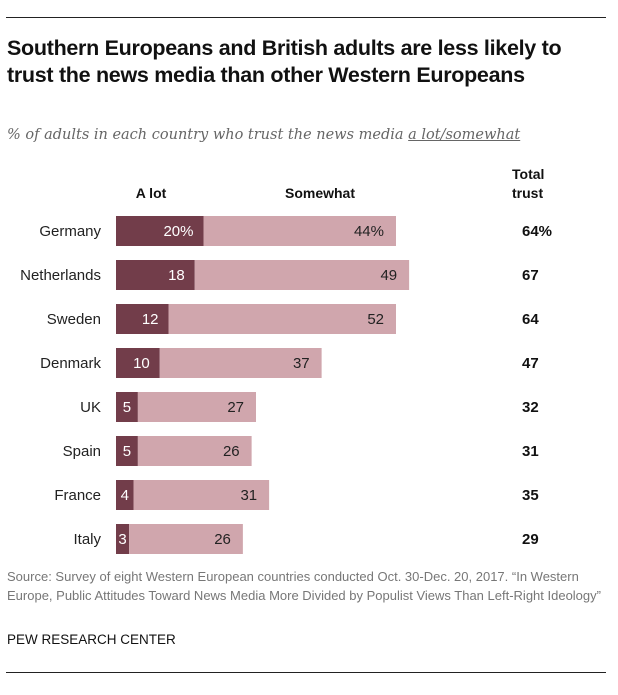 Image resolution: width=618 pixels, height=695 pixels. What do you see at coordinates (388, 275) in the screenshot?
I see `data-label-somewhat: 49` at bounding box center [388, 275].